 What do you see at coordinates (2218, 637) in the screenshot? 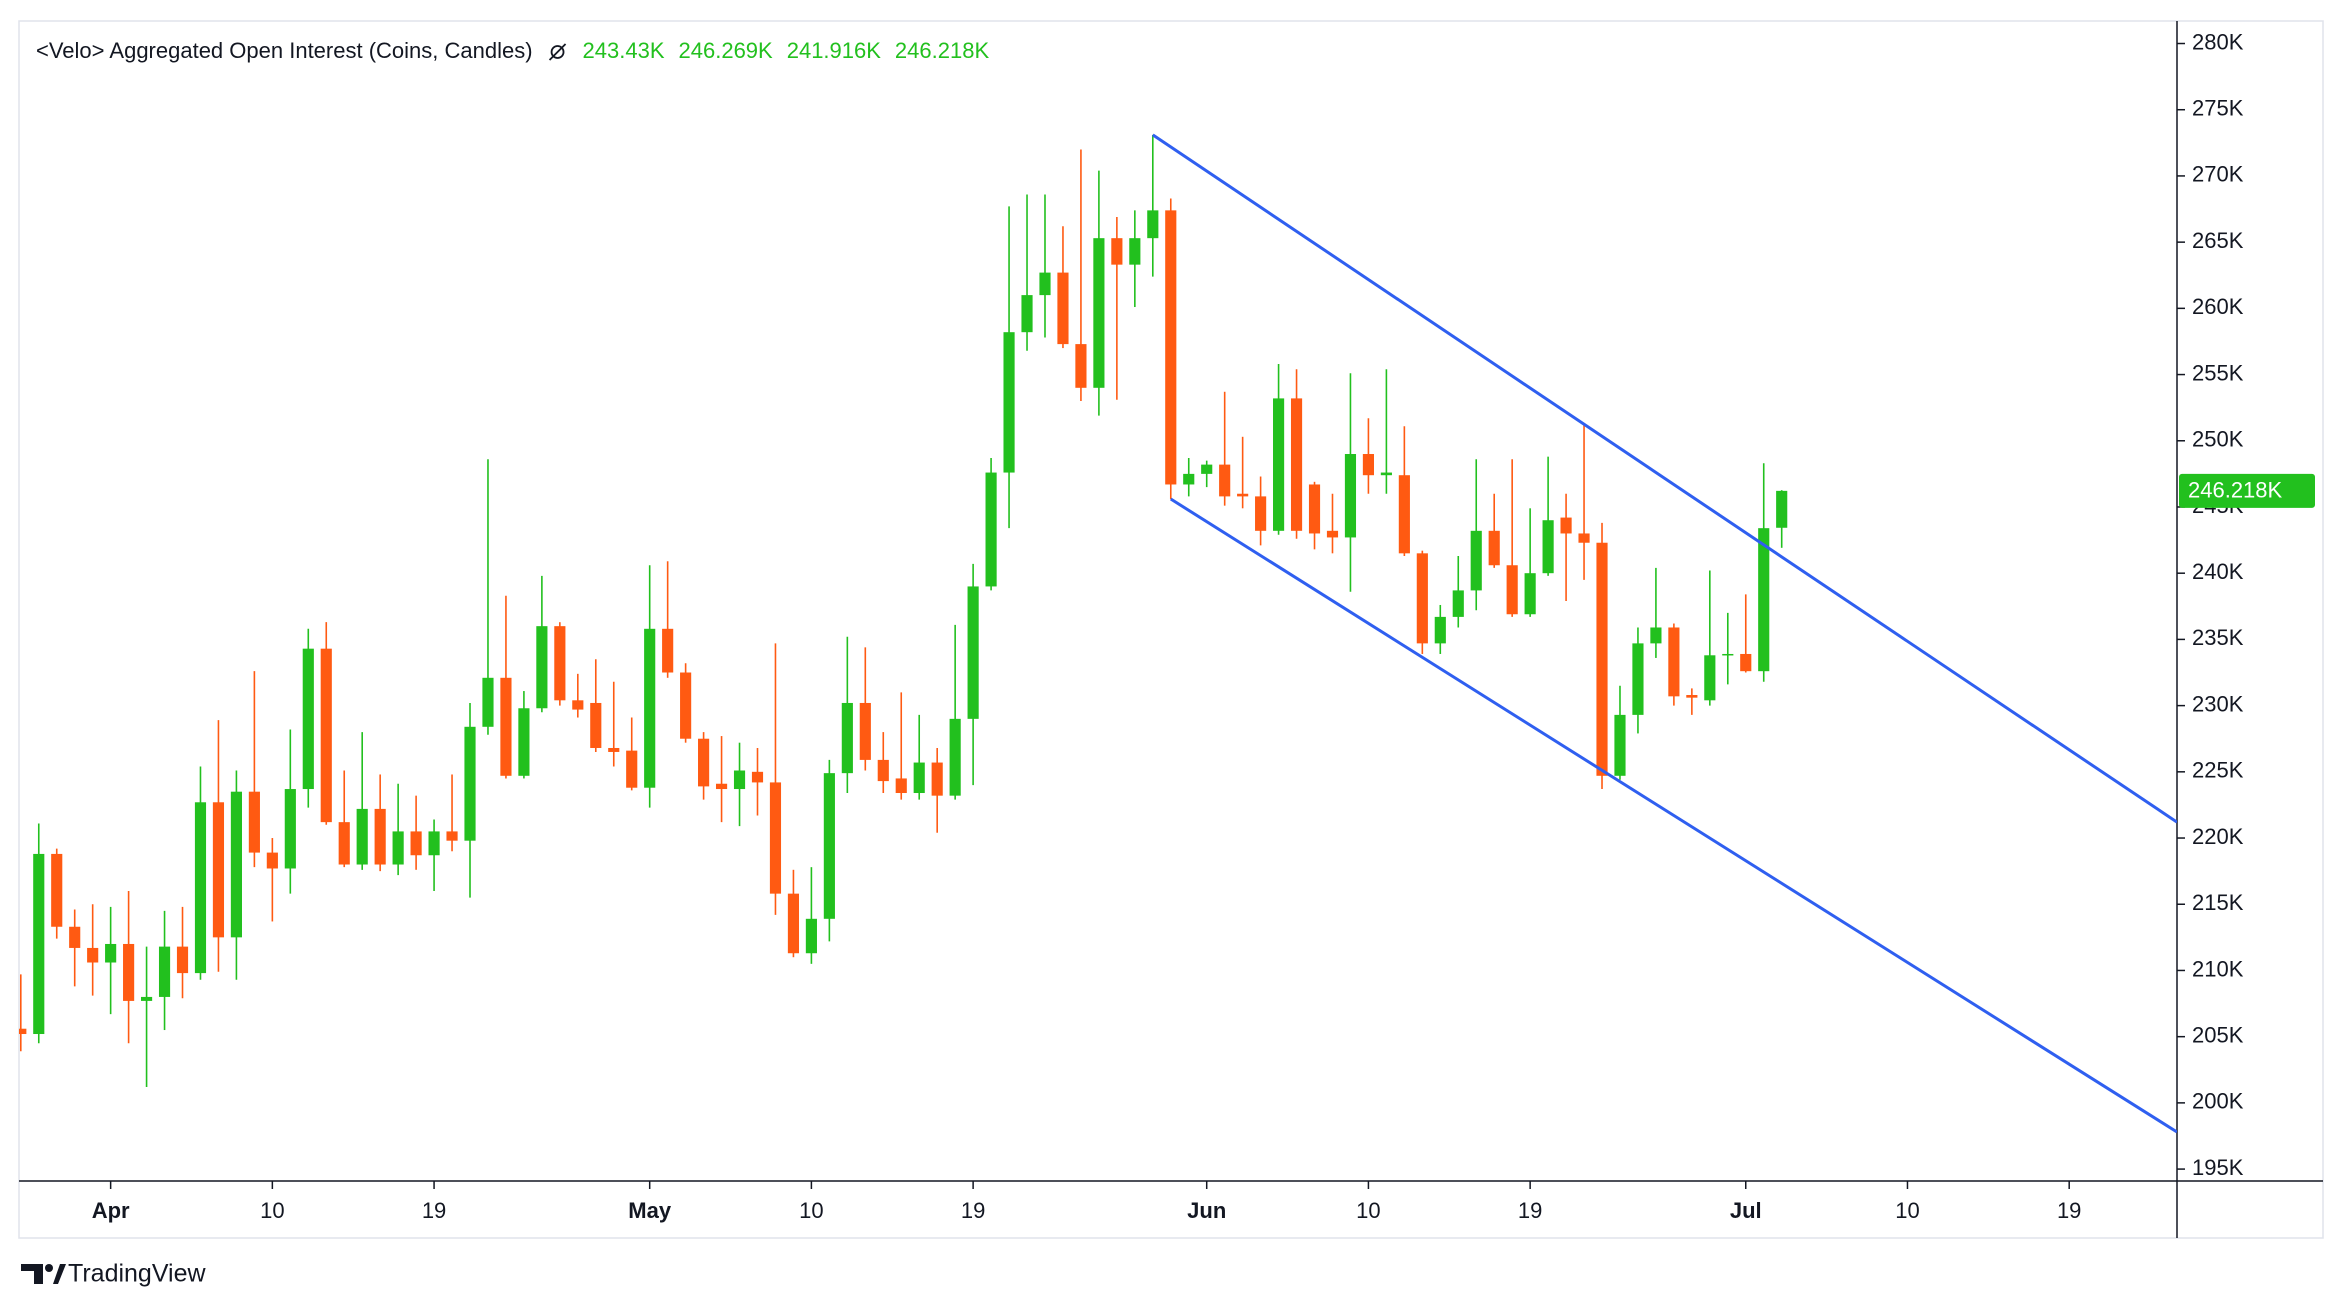
I see `y-tick-label: 235K` at bounding box center [2218, 637].